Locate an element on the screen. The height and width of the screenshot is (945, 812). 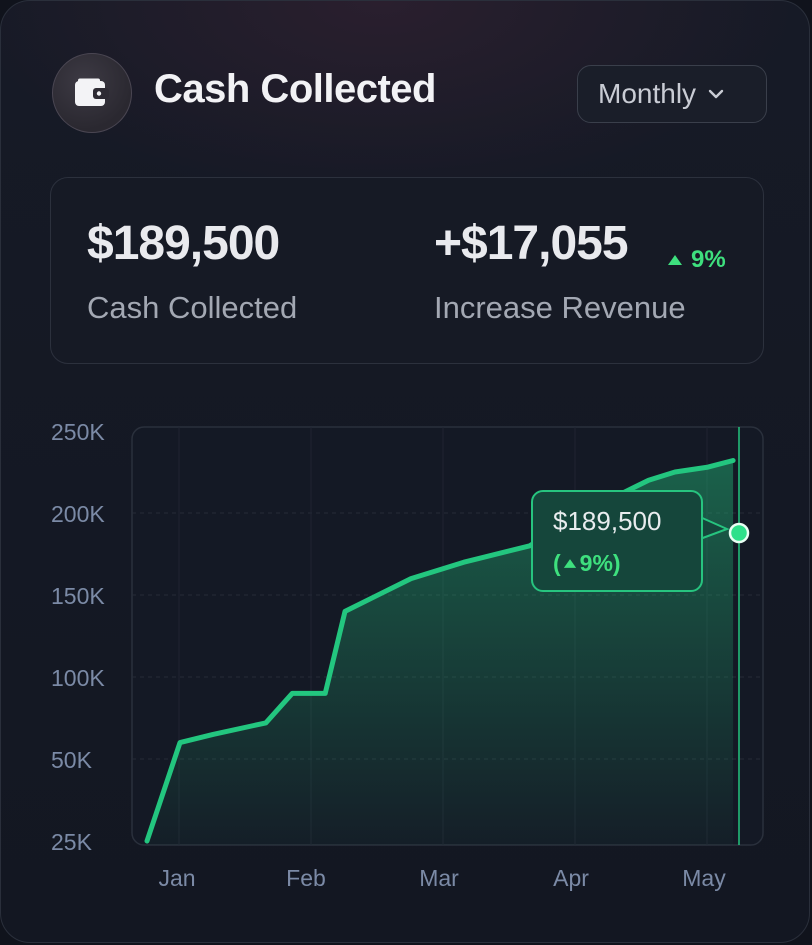
tooltip-delta-close: ) is located at coordinates (616, 563).